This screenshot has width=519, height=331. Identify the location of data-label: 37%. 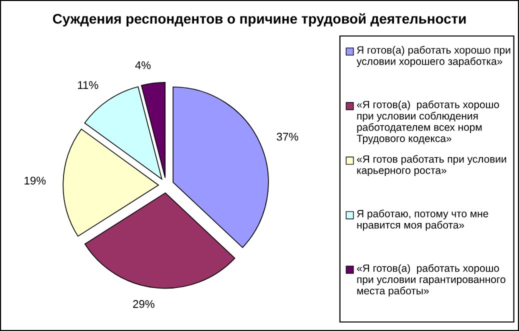
(287, 136).